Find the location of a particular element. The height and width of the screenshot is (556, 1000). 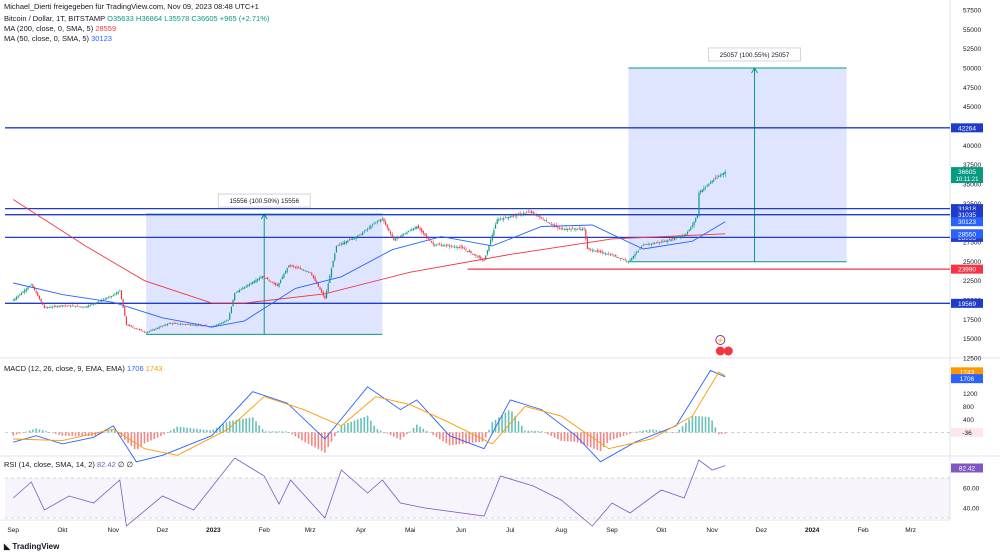

event-flag-icon is located at coordinates (720, 351).